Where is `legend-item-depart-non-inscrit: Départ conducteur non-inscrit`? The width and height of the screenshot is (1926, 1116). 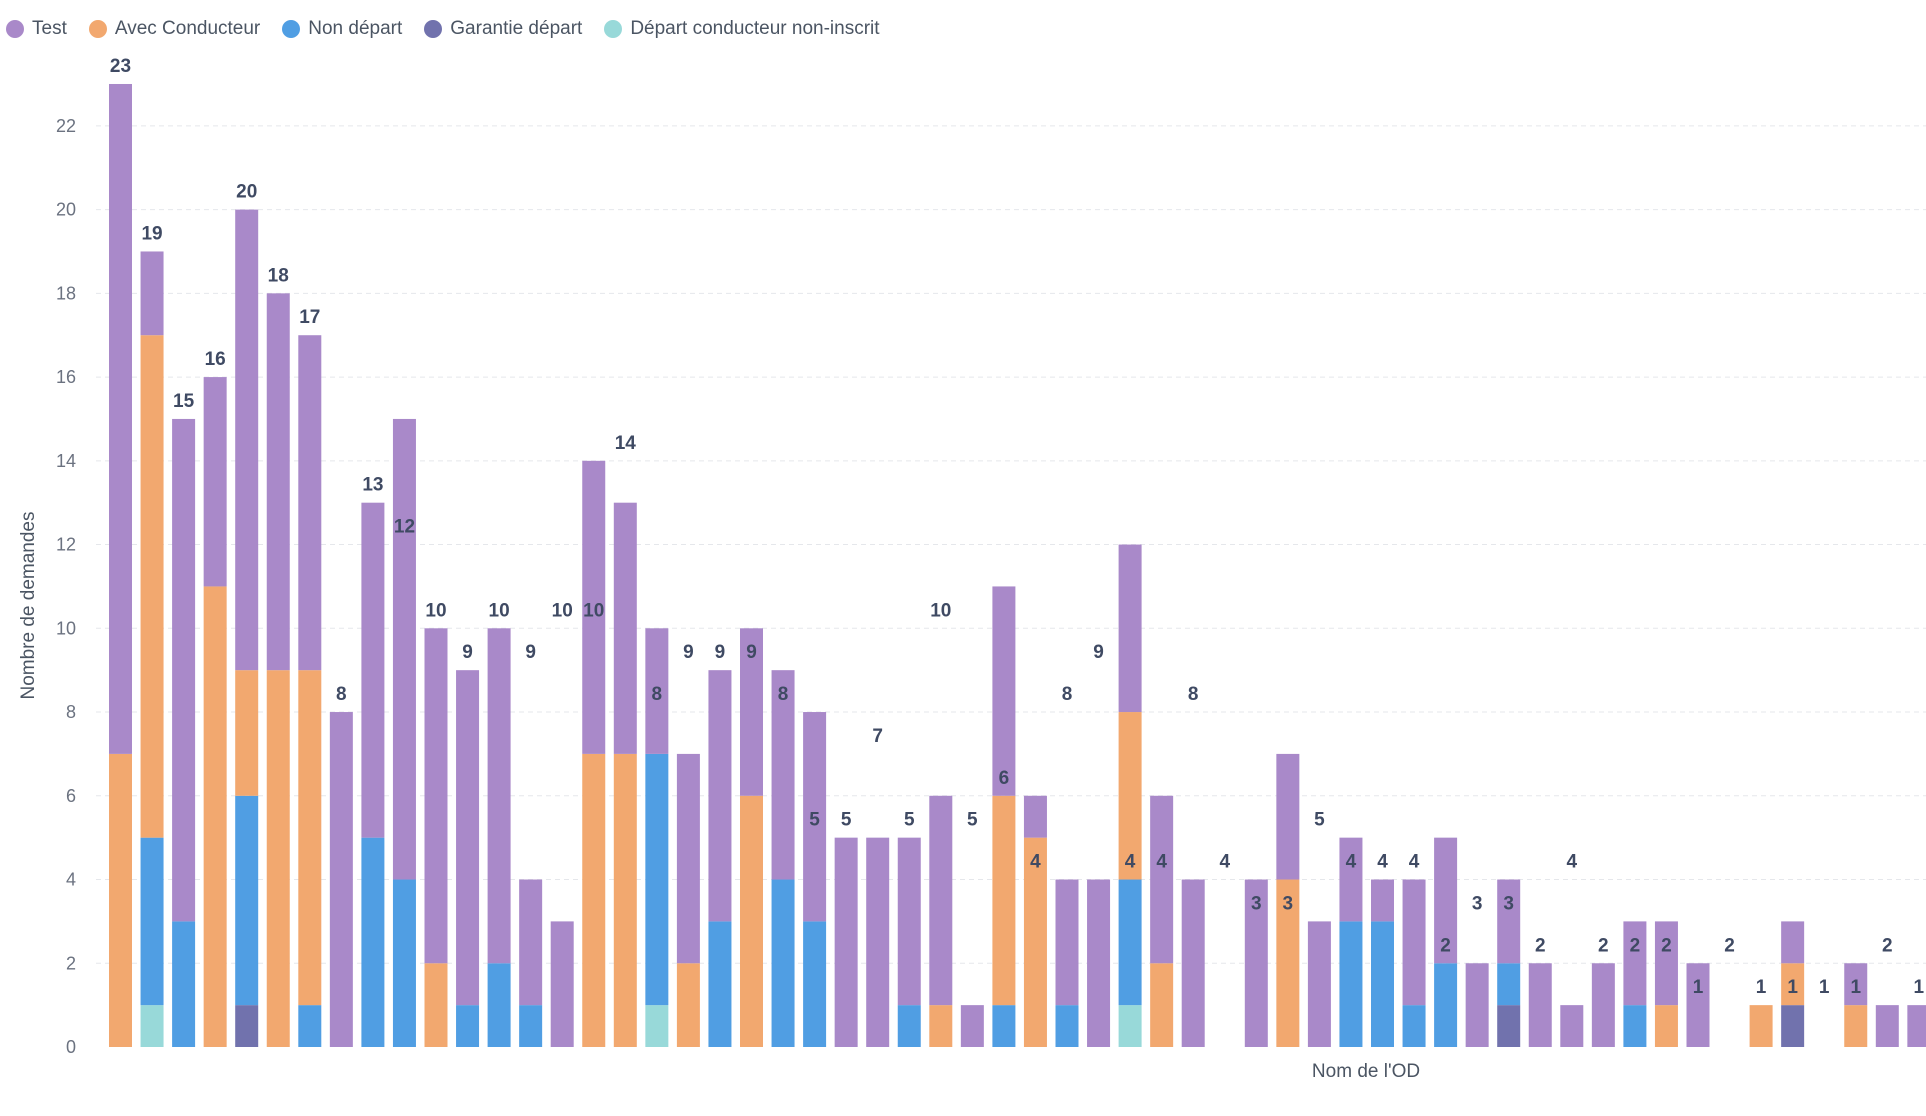 legend-item-depart-non-inscrit: Départ conducteur non-inscrit is located at coordinates (742, 29).